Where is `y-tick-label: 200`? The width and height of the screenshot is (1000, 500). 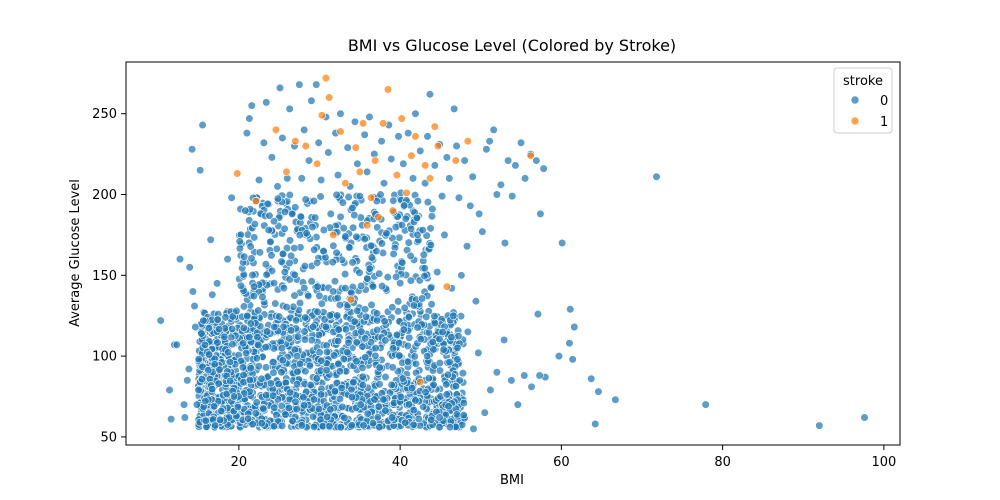 y-tick-label: 200 is located at coordinates (104, 195).